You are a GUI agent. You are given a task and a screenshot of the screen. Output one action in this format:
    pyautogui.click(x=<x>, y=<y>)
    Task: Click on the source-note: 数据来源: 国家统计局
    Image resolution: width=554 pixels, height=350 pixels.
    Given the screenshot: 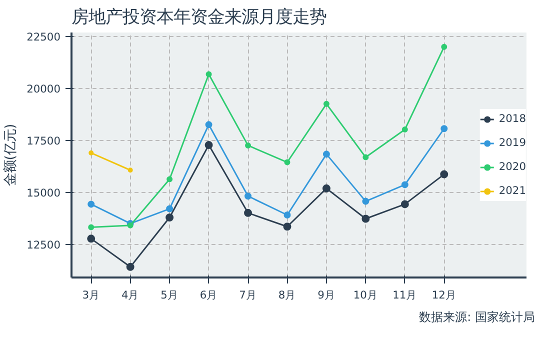 What is the action you would take?
    pyautogui.click(x=477, y=317)
    